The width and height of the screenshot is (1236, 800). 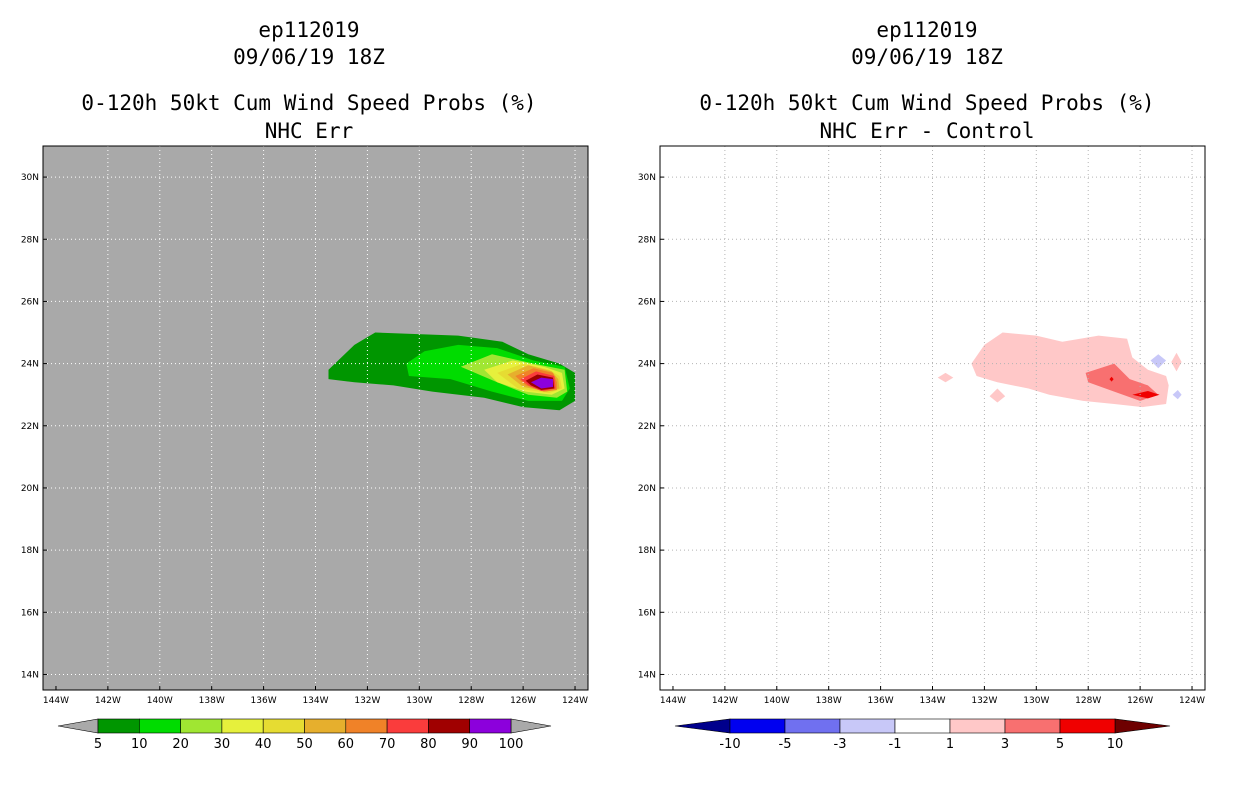 What do you see at coordinates (30, 675) in the screenshot?
I see `prob-ylabel-14N: 14N` at bounding box center [30, 675].